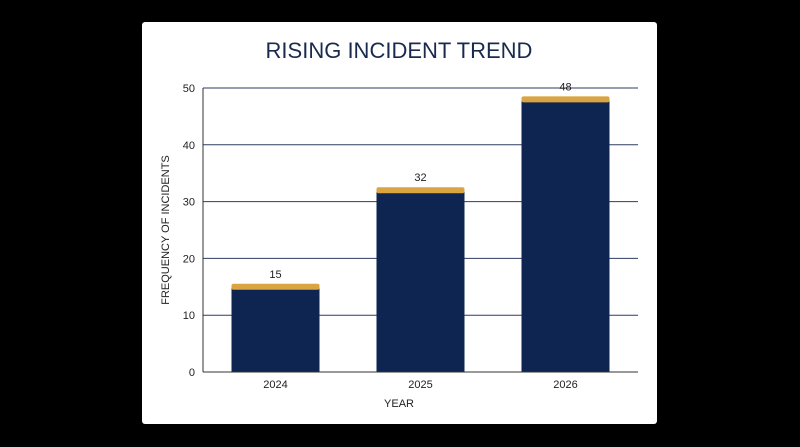 This screenshot has height=447, width=800. What do you see at coordinates (565, 385) in the screenshot?
I see `x-tick-2026: 2026` at bounding box center [565, 385].